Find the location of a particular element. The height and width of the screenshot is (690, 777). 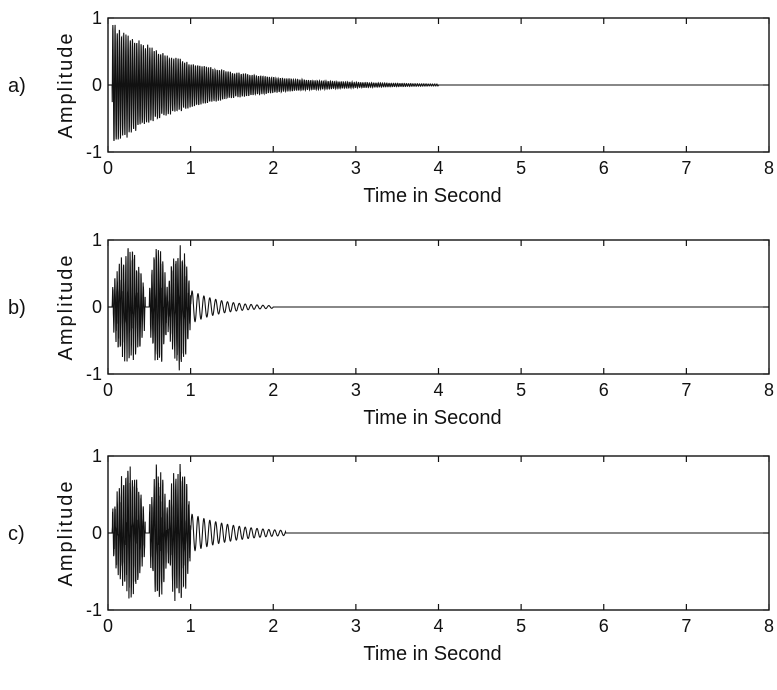

panel-label: a) is located at coordinates (17, 86).